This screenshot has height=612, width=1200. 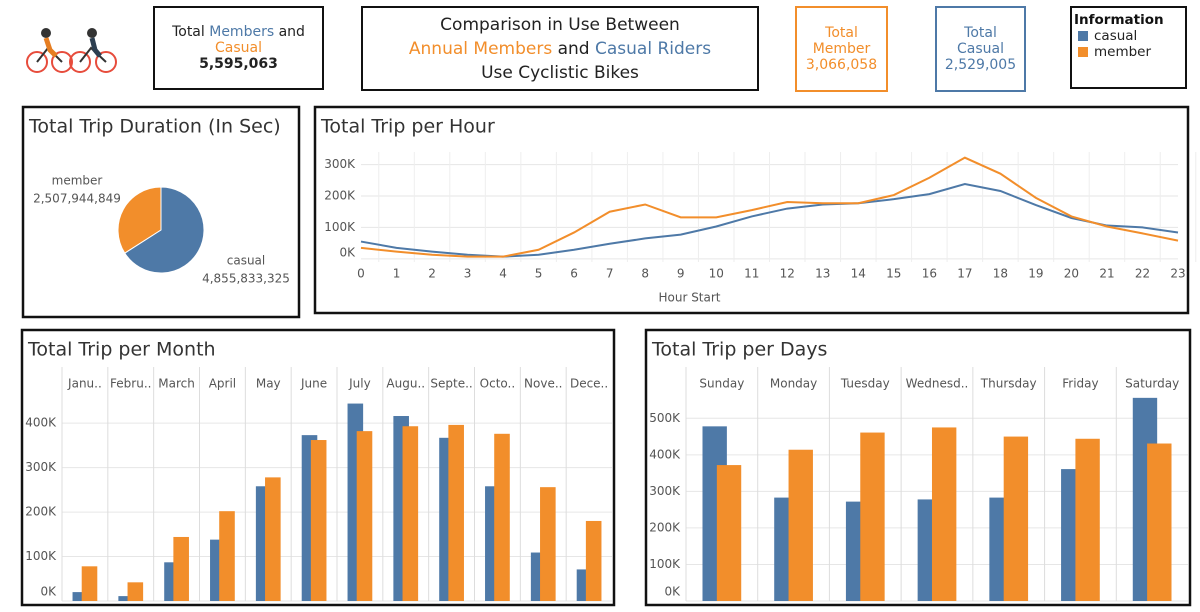 What do you see at coordinates (980, 65) in the screenshot?
I see `kpi-value: 2,529,005` at bounding box center [980, 65].